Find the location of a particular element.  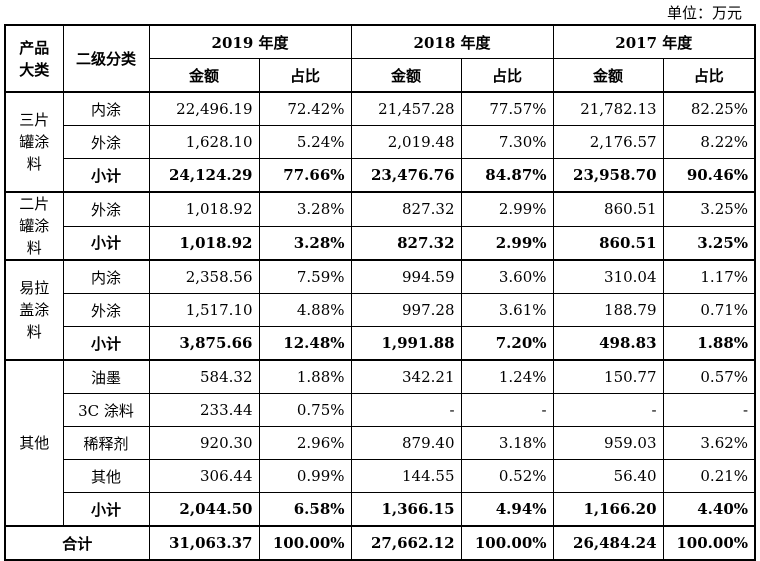

ratio-cell: 3.62% is located at coordinates (709, 443).